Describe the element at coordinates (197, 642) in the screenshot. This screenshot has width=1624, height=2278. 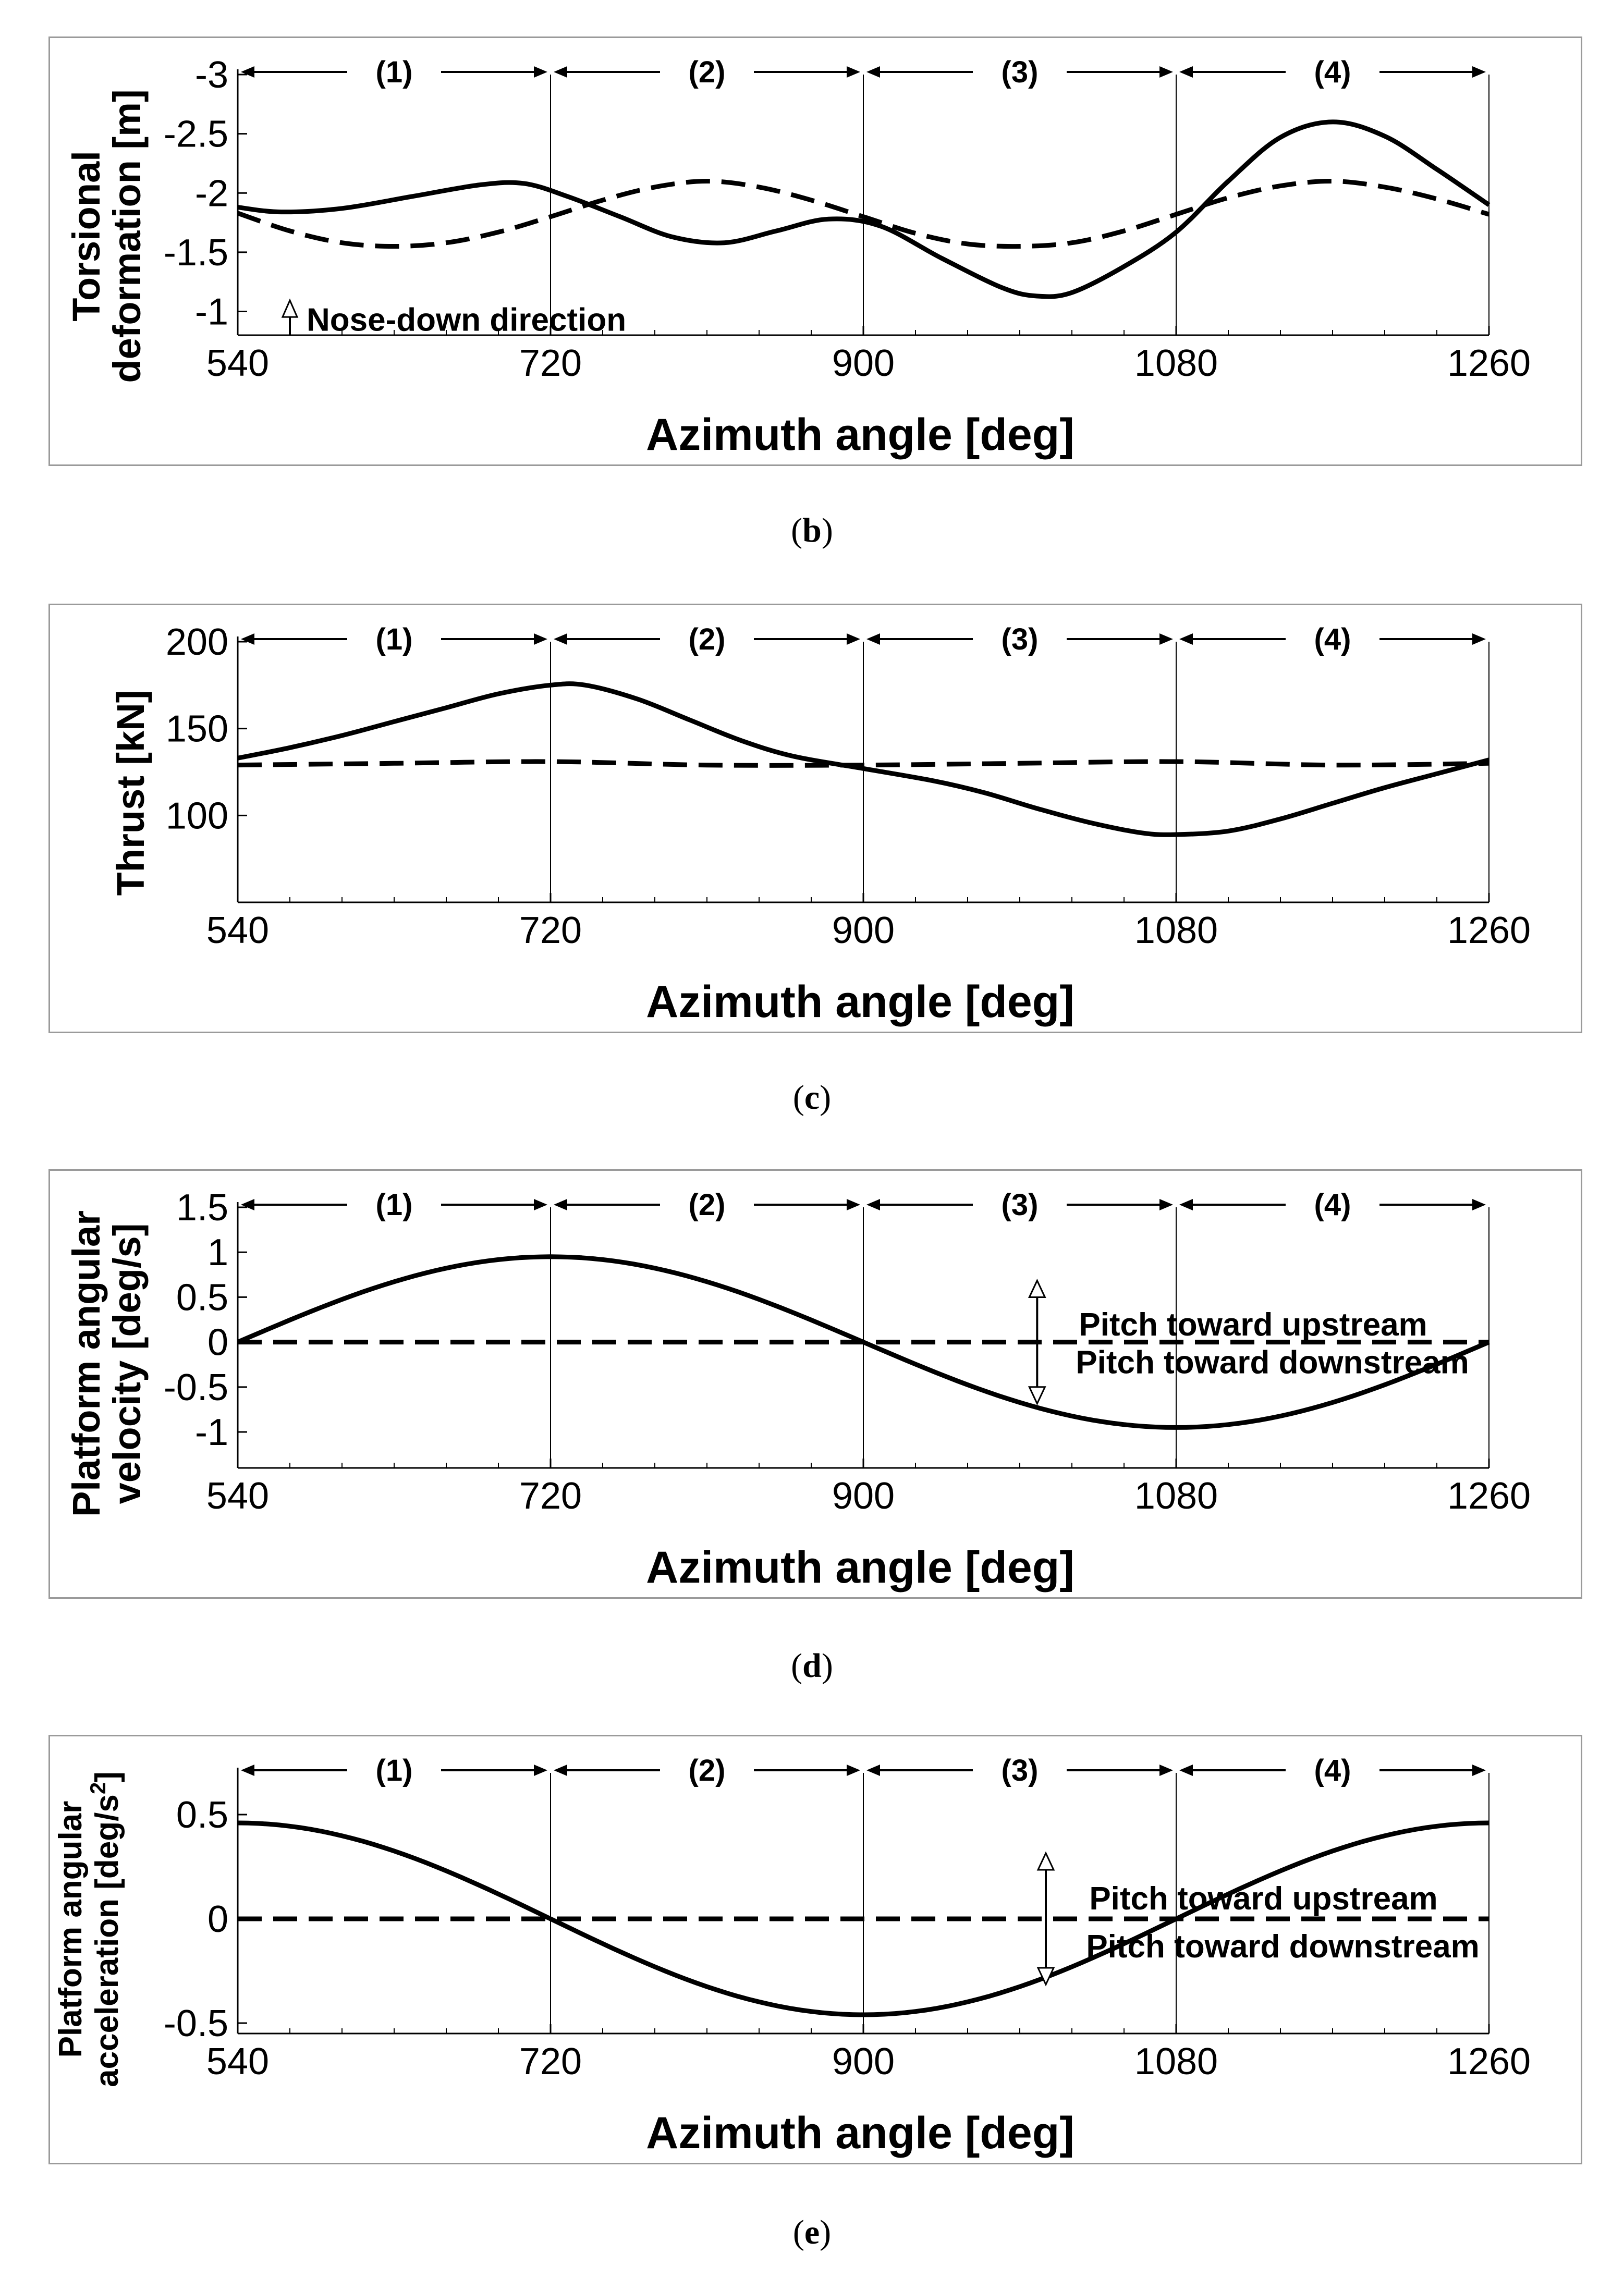
I see `y-tick-label: 200` at that location.